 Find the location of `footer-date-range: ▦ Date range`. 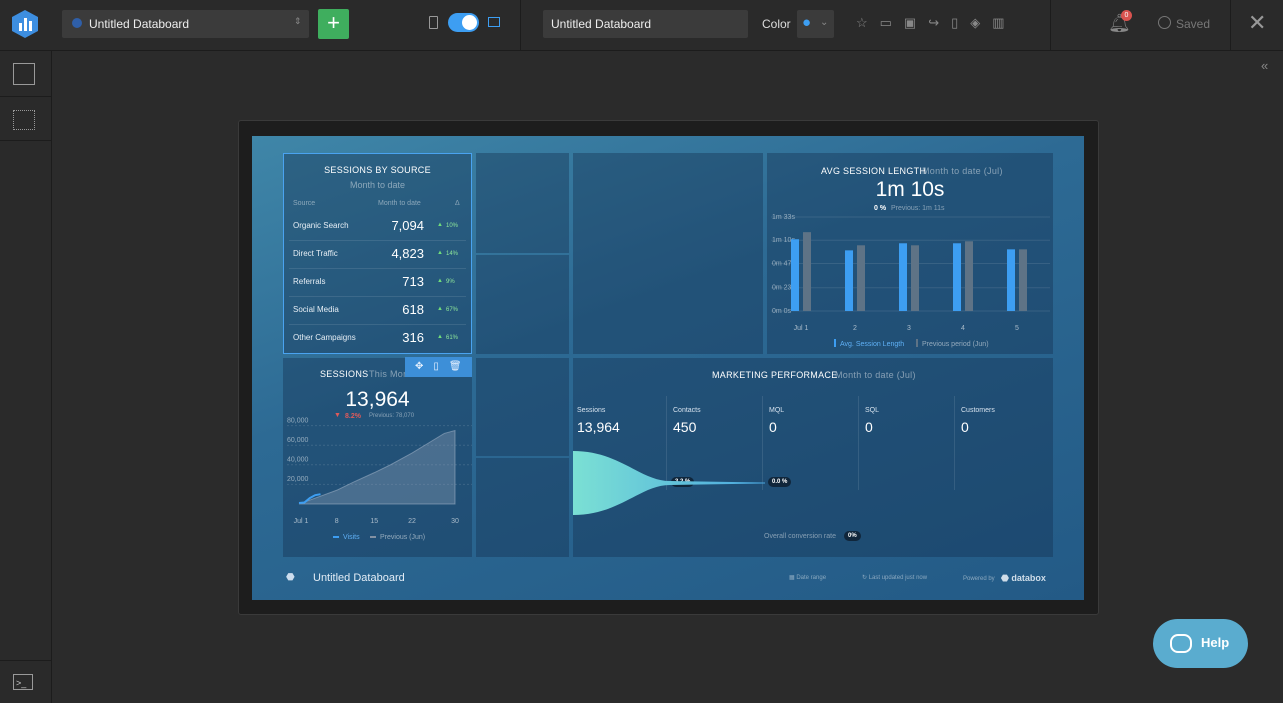

footer-date-range: ▦ Date range is located at coordinates (808, 578).